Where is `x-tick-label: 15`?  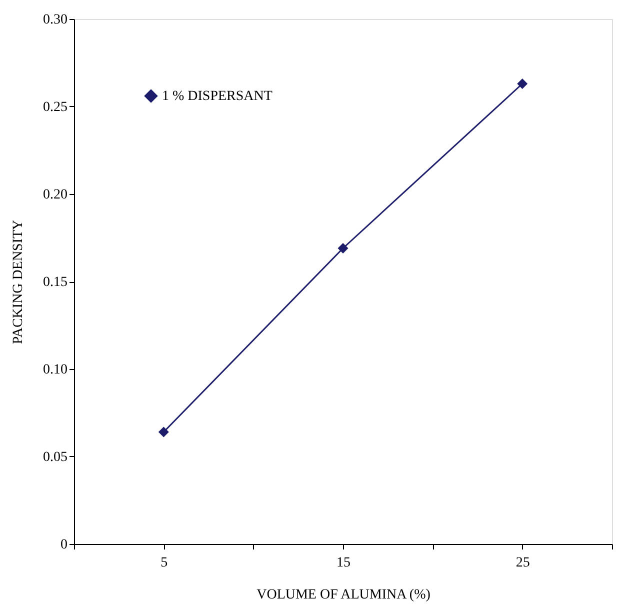 x-tick-label: 15 is located at coordinates (343, 563).